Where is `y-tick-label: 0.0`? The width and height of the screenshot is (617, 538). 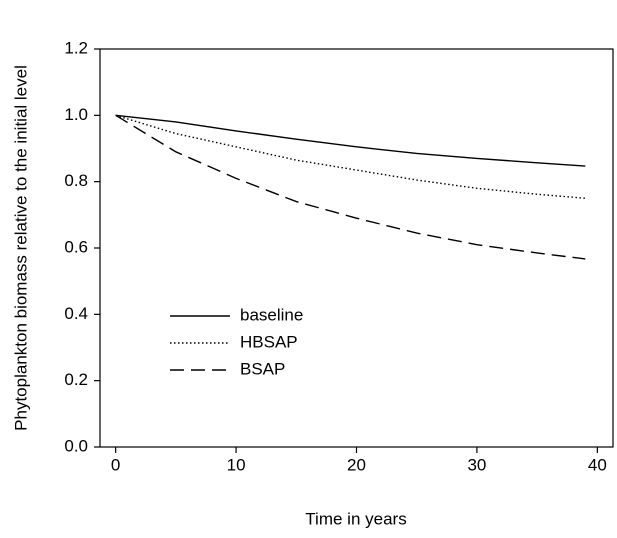 y-tick-label: 0.0 is located at coordinates (76, 445).